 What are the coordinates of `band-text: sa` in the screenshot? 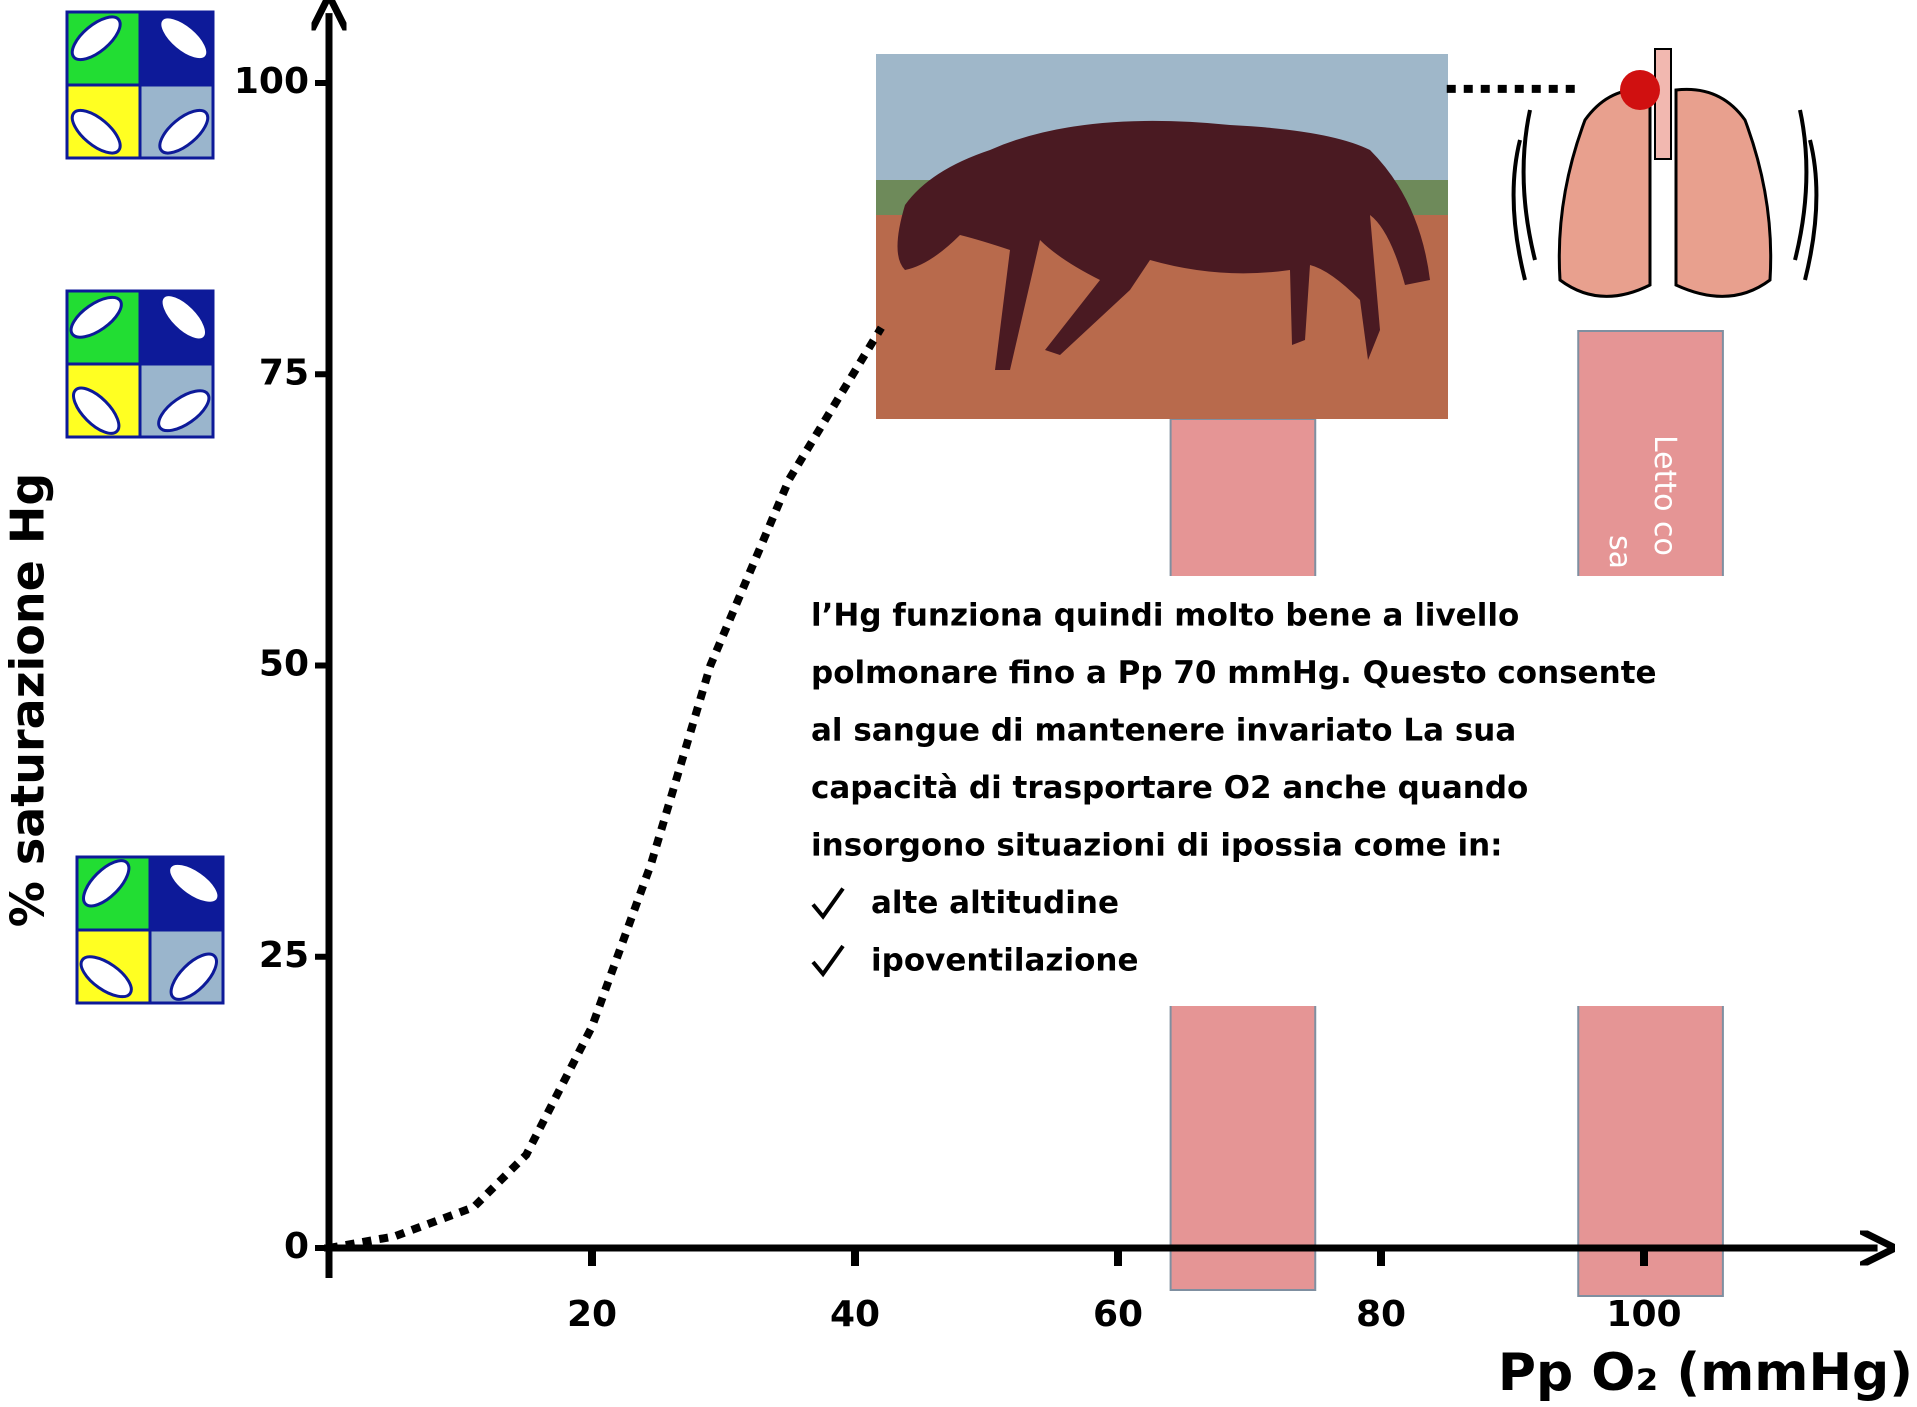 It's located at (1619, 552).